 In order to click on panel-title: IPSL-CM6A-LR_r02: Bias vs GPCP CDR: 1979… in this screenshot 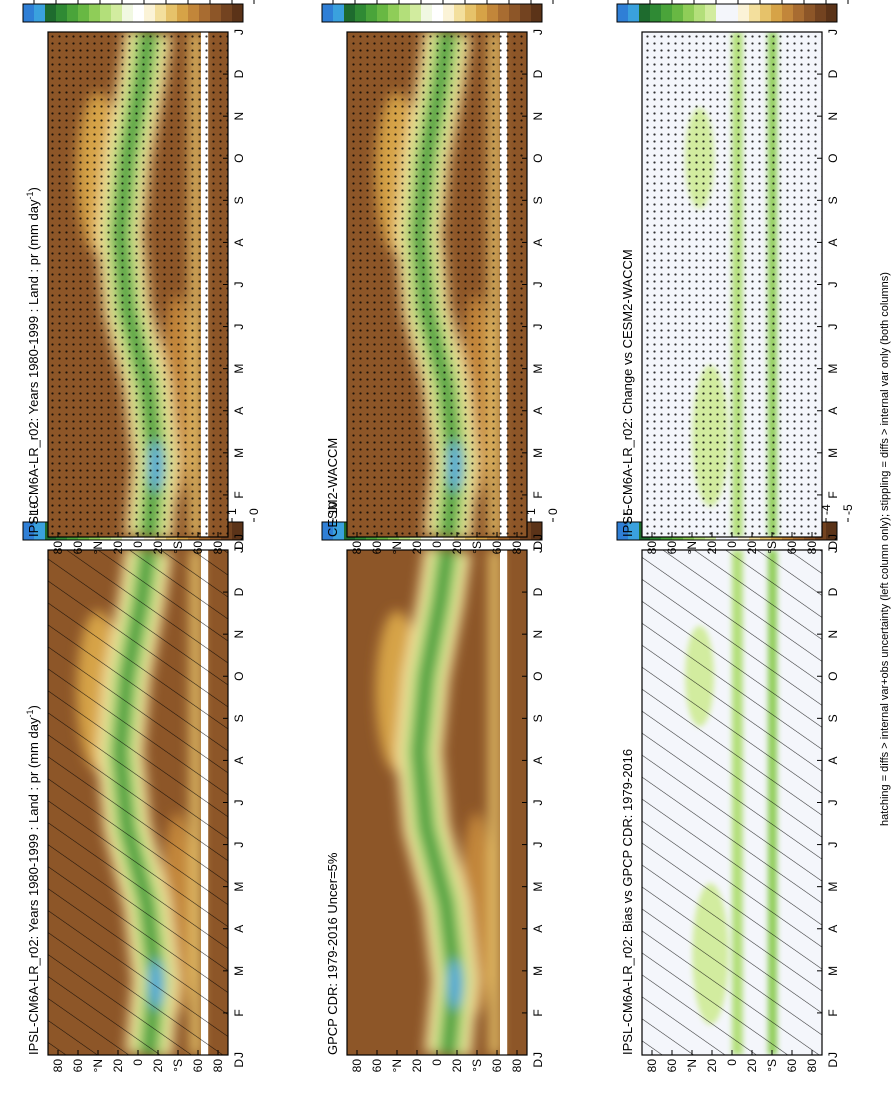, I will do `click(627, 902)`.